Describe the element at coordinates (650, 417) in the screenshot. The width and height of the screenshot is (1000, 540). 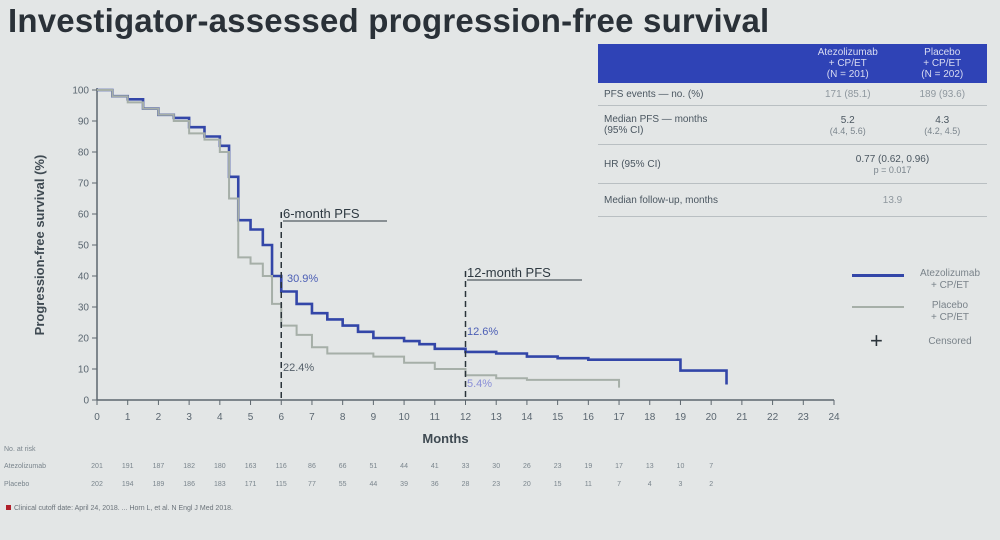
I see `x-tick-label: 18` at that location.